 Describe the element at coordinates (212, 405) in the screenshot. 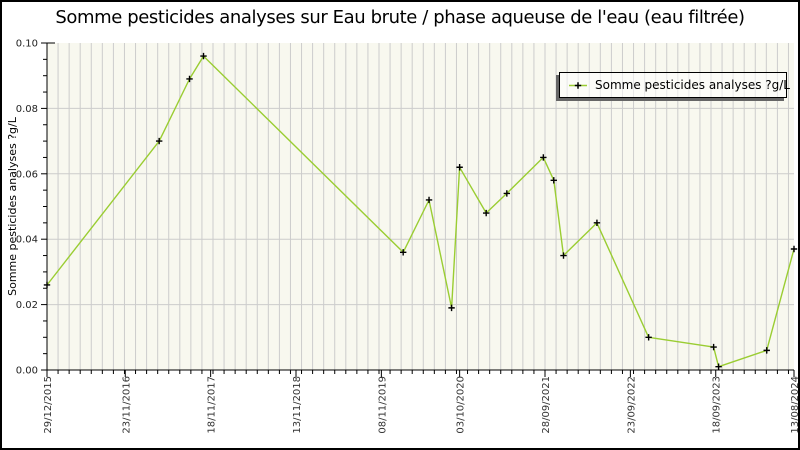

I see `x-axis-tick-label: 18/11/2017` at that location.